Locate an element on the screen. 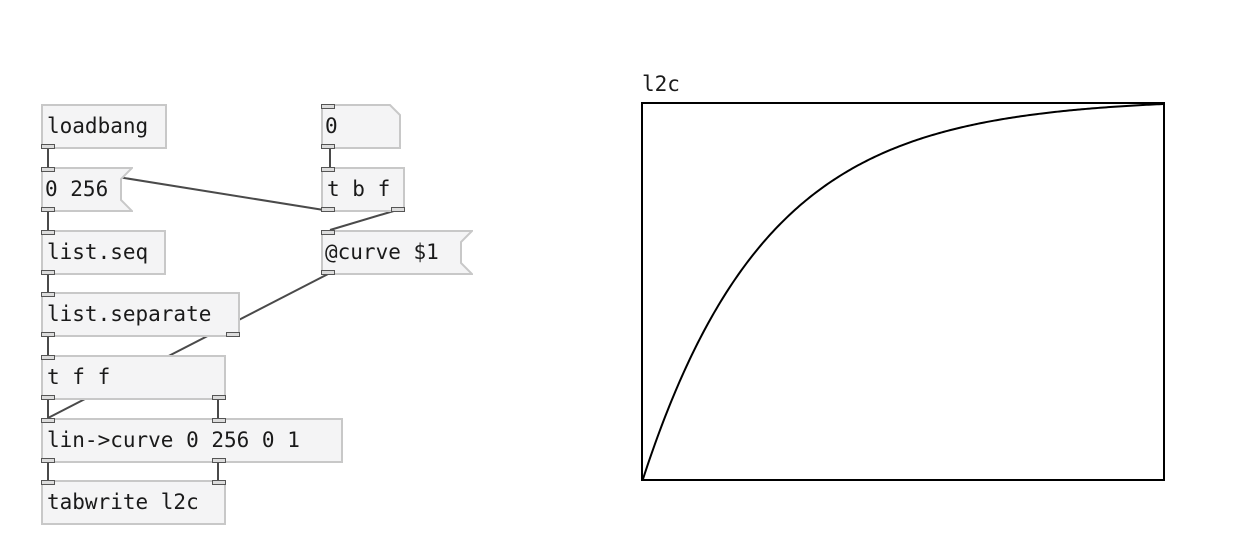 The height and width of the screenshot is (557, 1246). trigger-bang-float-object: t b f is located at coordinates (363, 189).